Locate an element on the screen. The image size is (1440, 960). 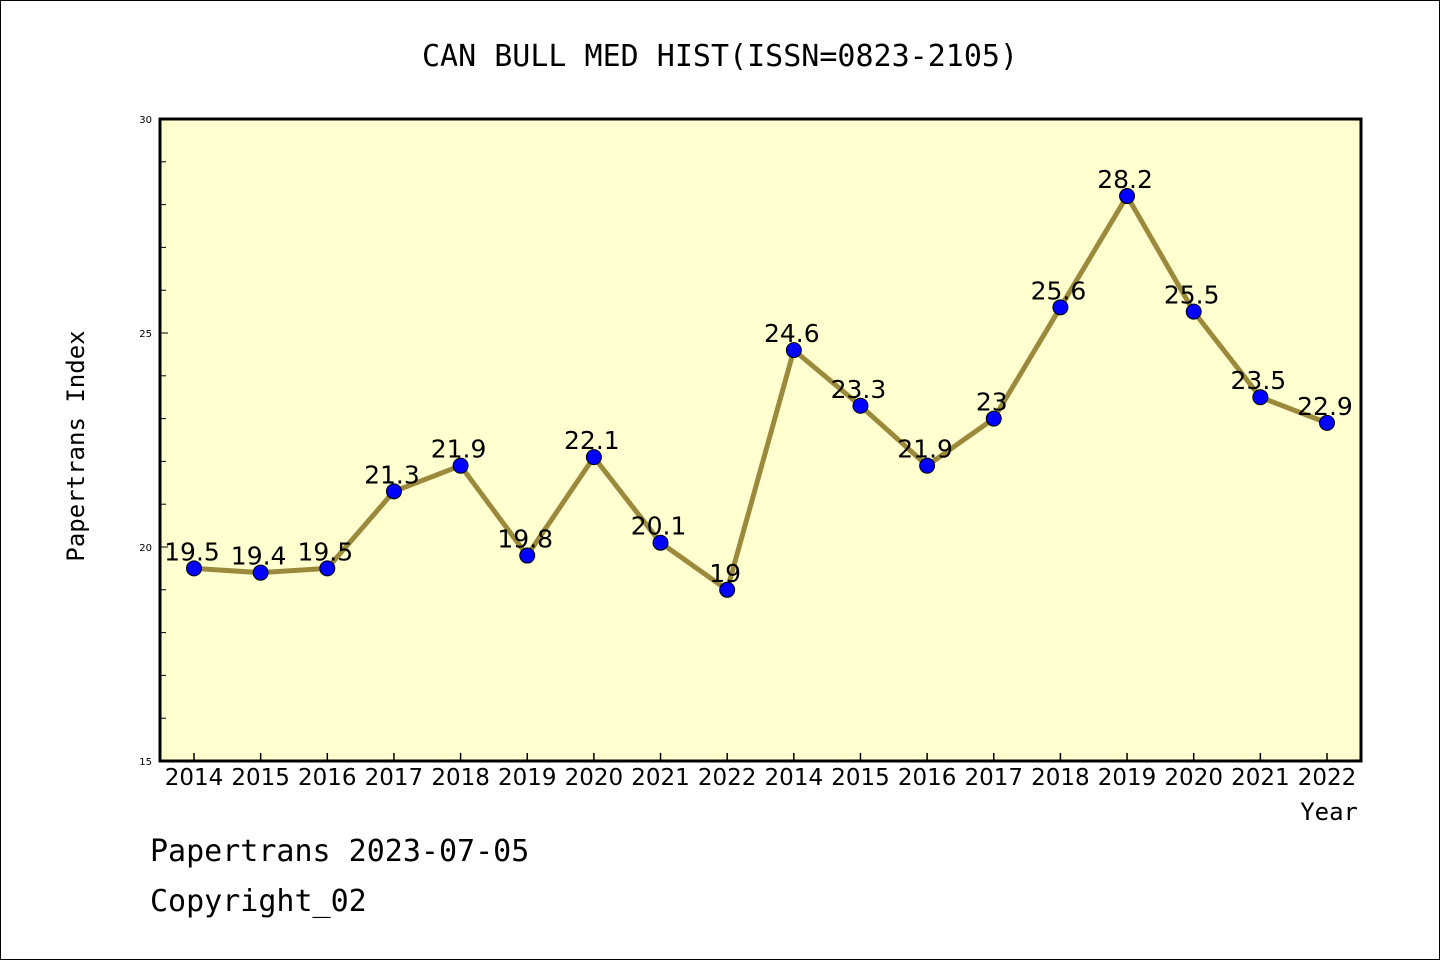
y-axis-label: Papertrans Index is located at coordinates (76, 445).